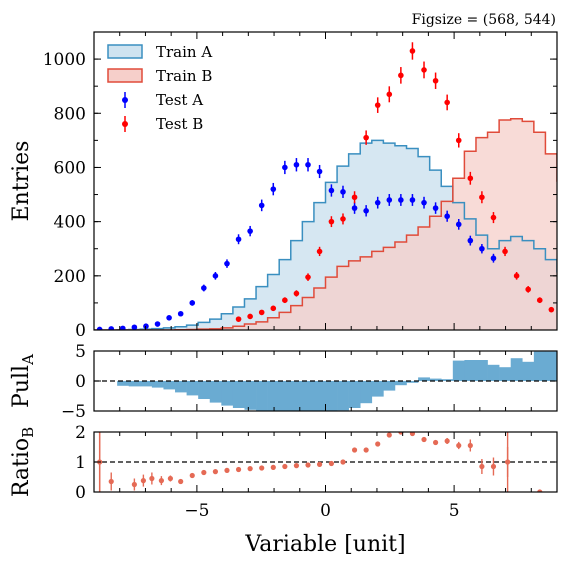  I want to click on pull-ylabel-sub: A, so click(28, 360).